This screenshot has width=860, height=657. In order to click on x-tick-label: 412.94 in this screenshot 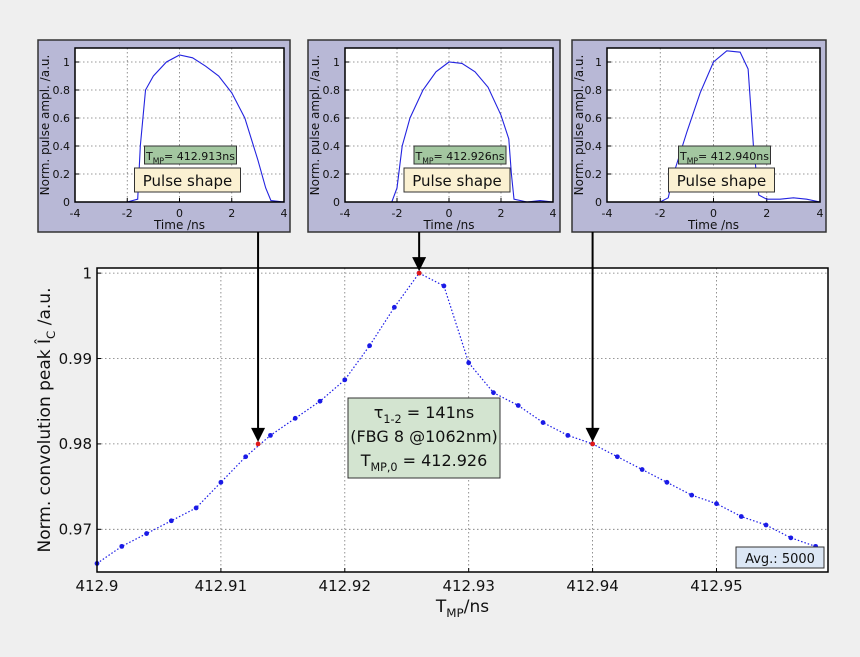, I will do `click(592, 586)`.